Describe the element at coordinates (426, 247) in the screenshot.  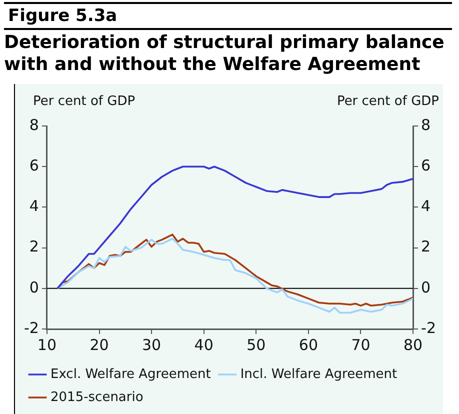
I see `y2-tick-label: 2` at that location.